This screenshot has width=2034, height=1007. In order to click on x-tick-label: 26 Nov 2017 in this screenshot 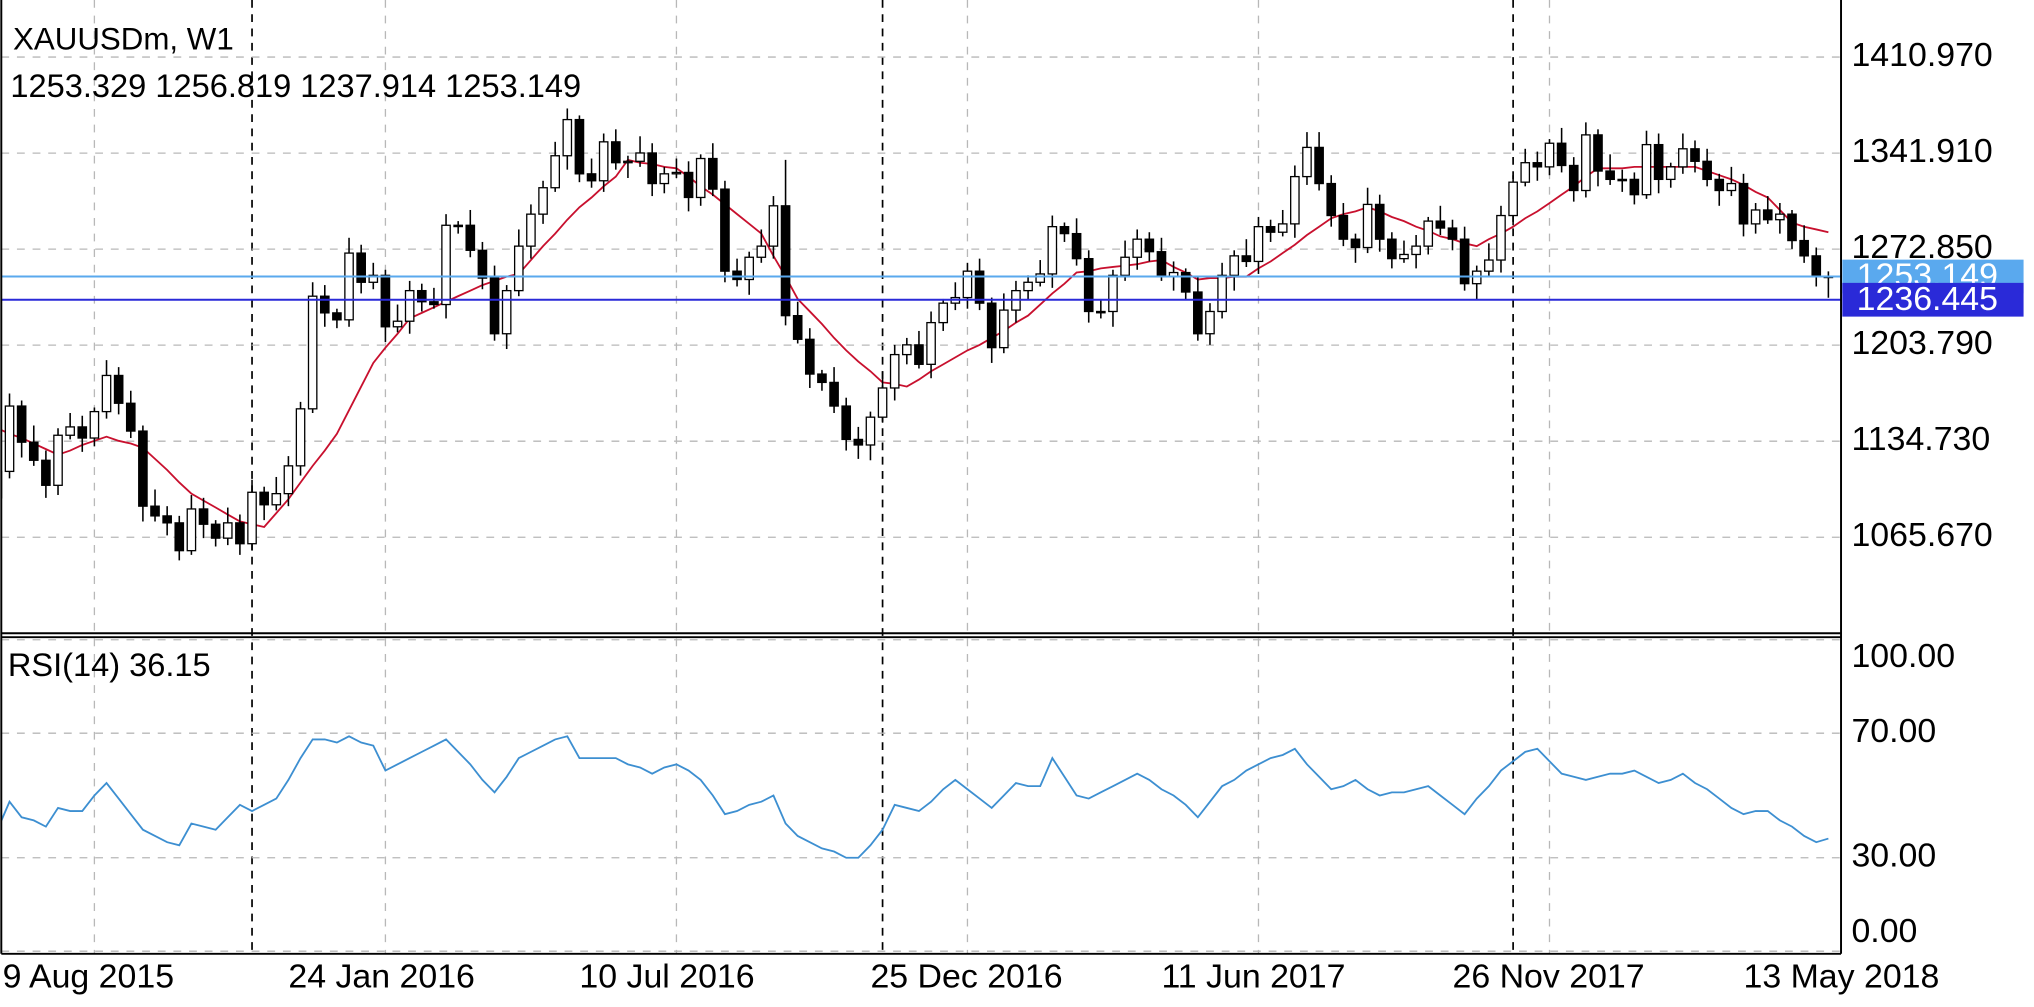, I will do `click(1548, 976)`.